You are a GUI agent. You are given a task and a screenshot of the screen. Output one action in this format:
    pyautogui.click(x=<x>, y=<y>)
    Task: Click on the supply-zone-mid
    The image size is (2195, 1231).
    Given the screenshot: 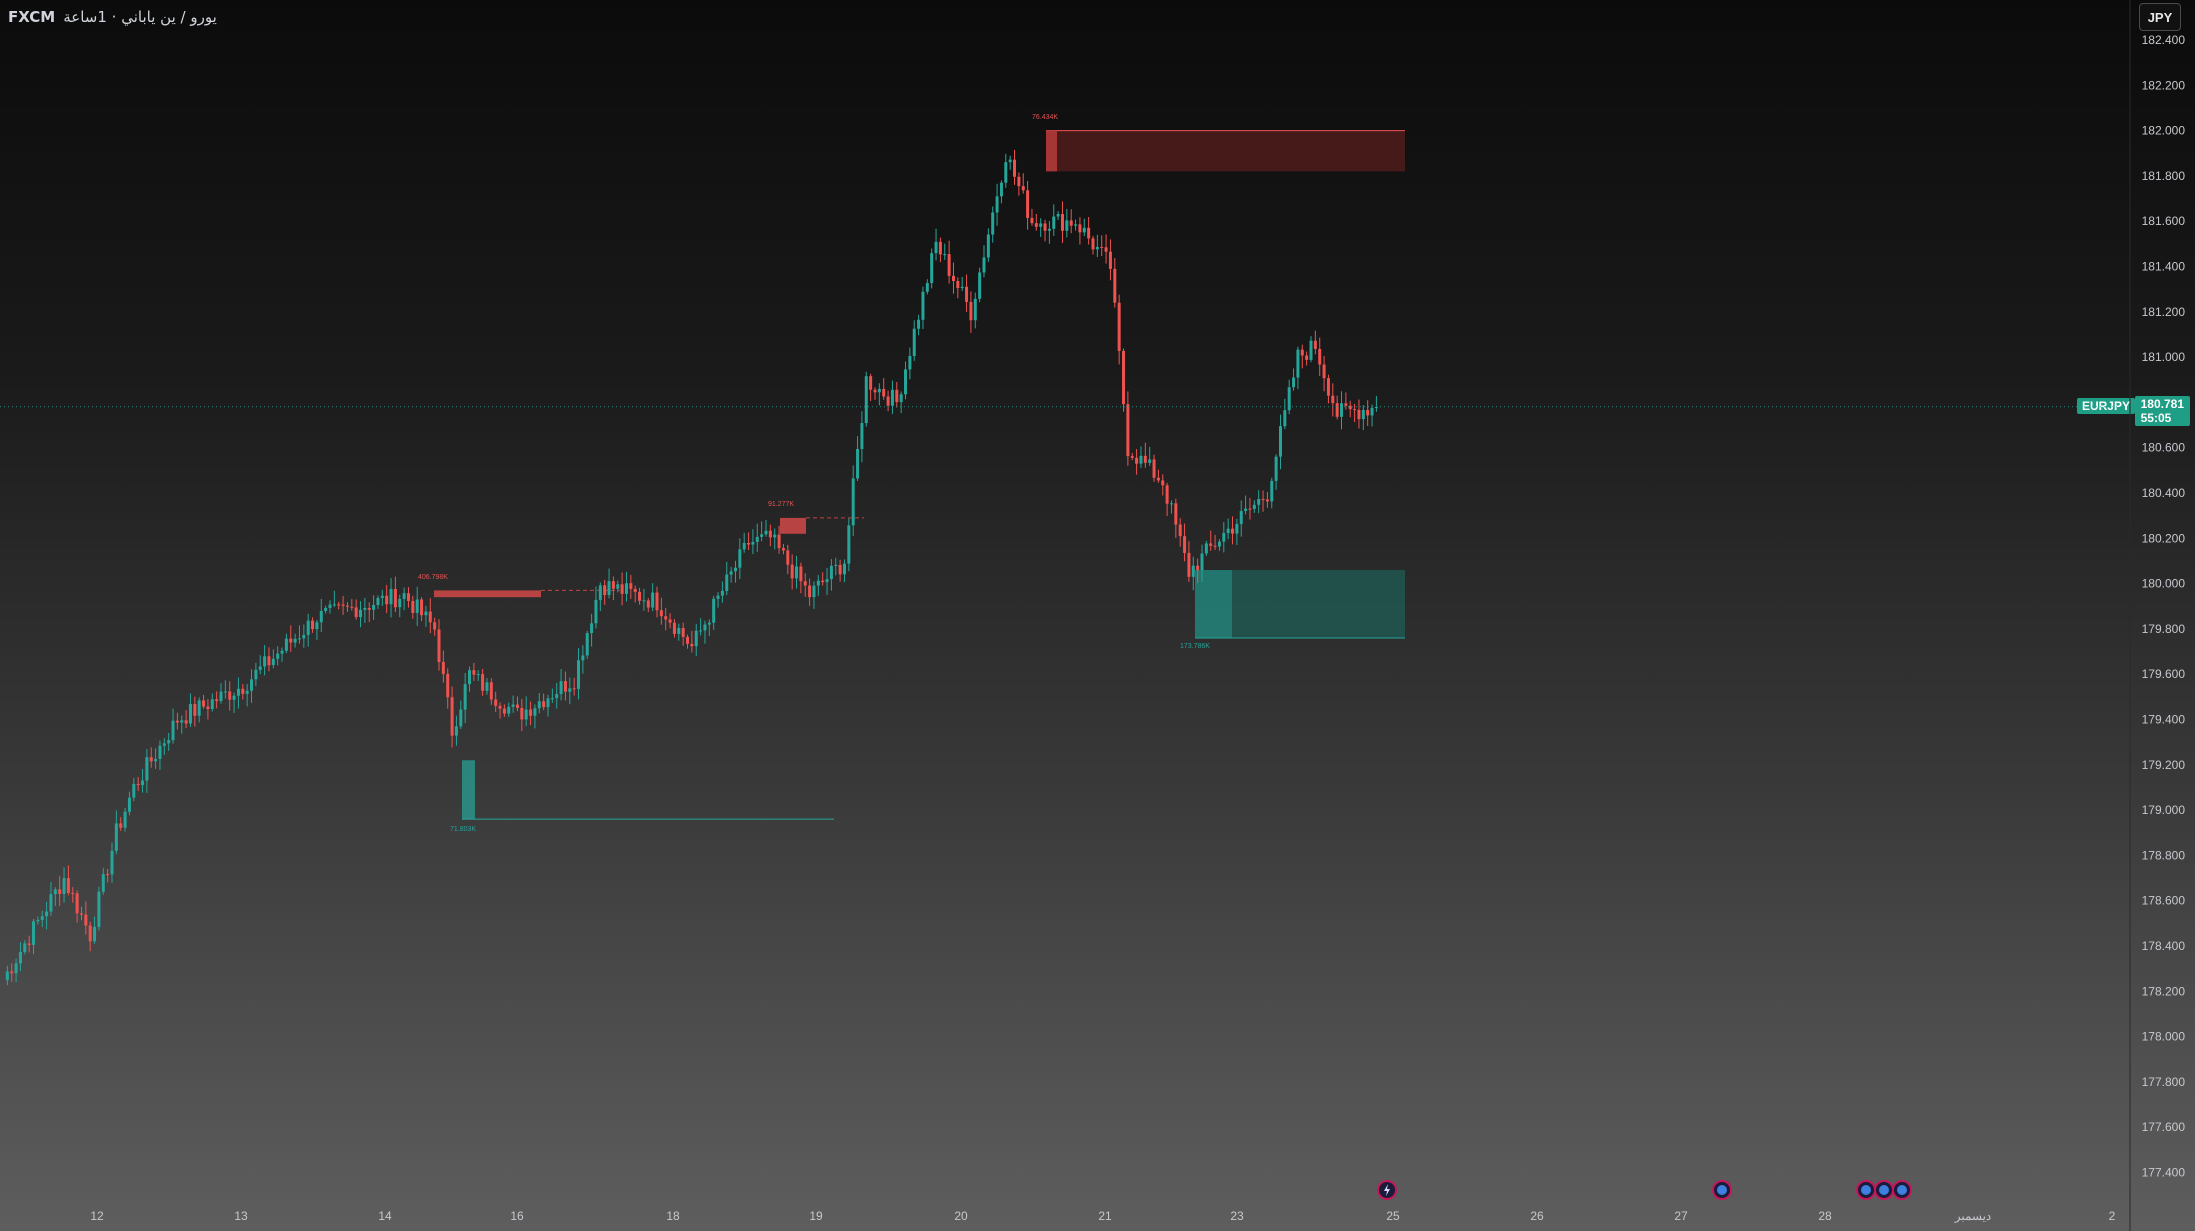 What is the action you would take?
    pyautogui.click(x=793, y=525)
    